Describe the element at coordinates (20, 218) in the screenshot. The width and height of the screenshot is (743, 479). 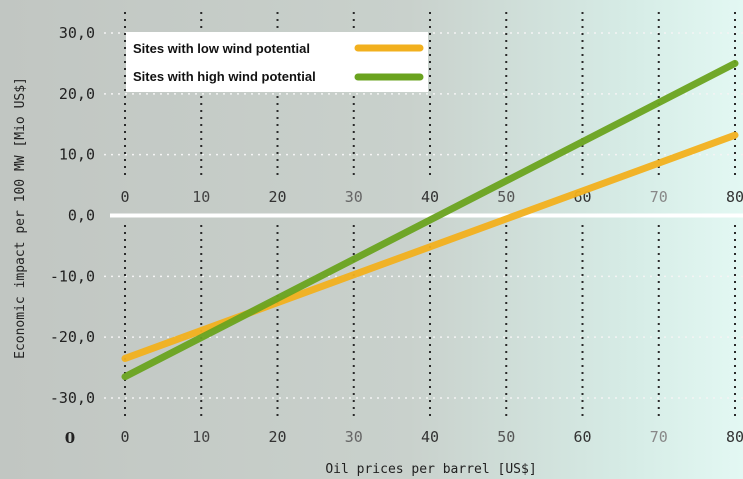
I see `y-axis-title: Economic impact per 100 MW [Mio US$]` at that location.